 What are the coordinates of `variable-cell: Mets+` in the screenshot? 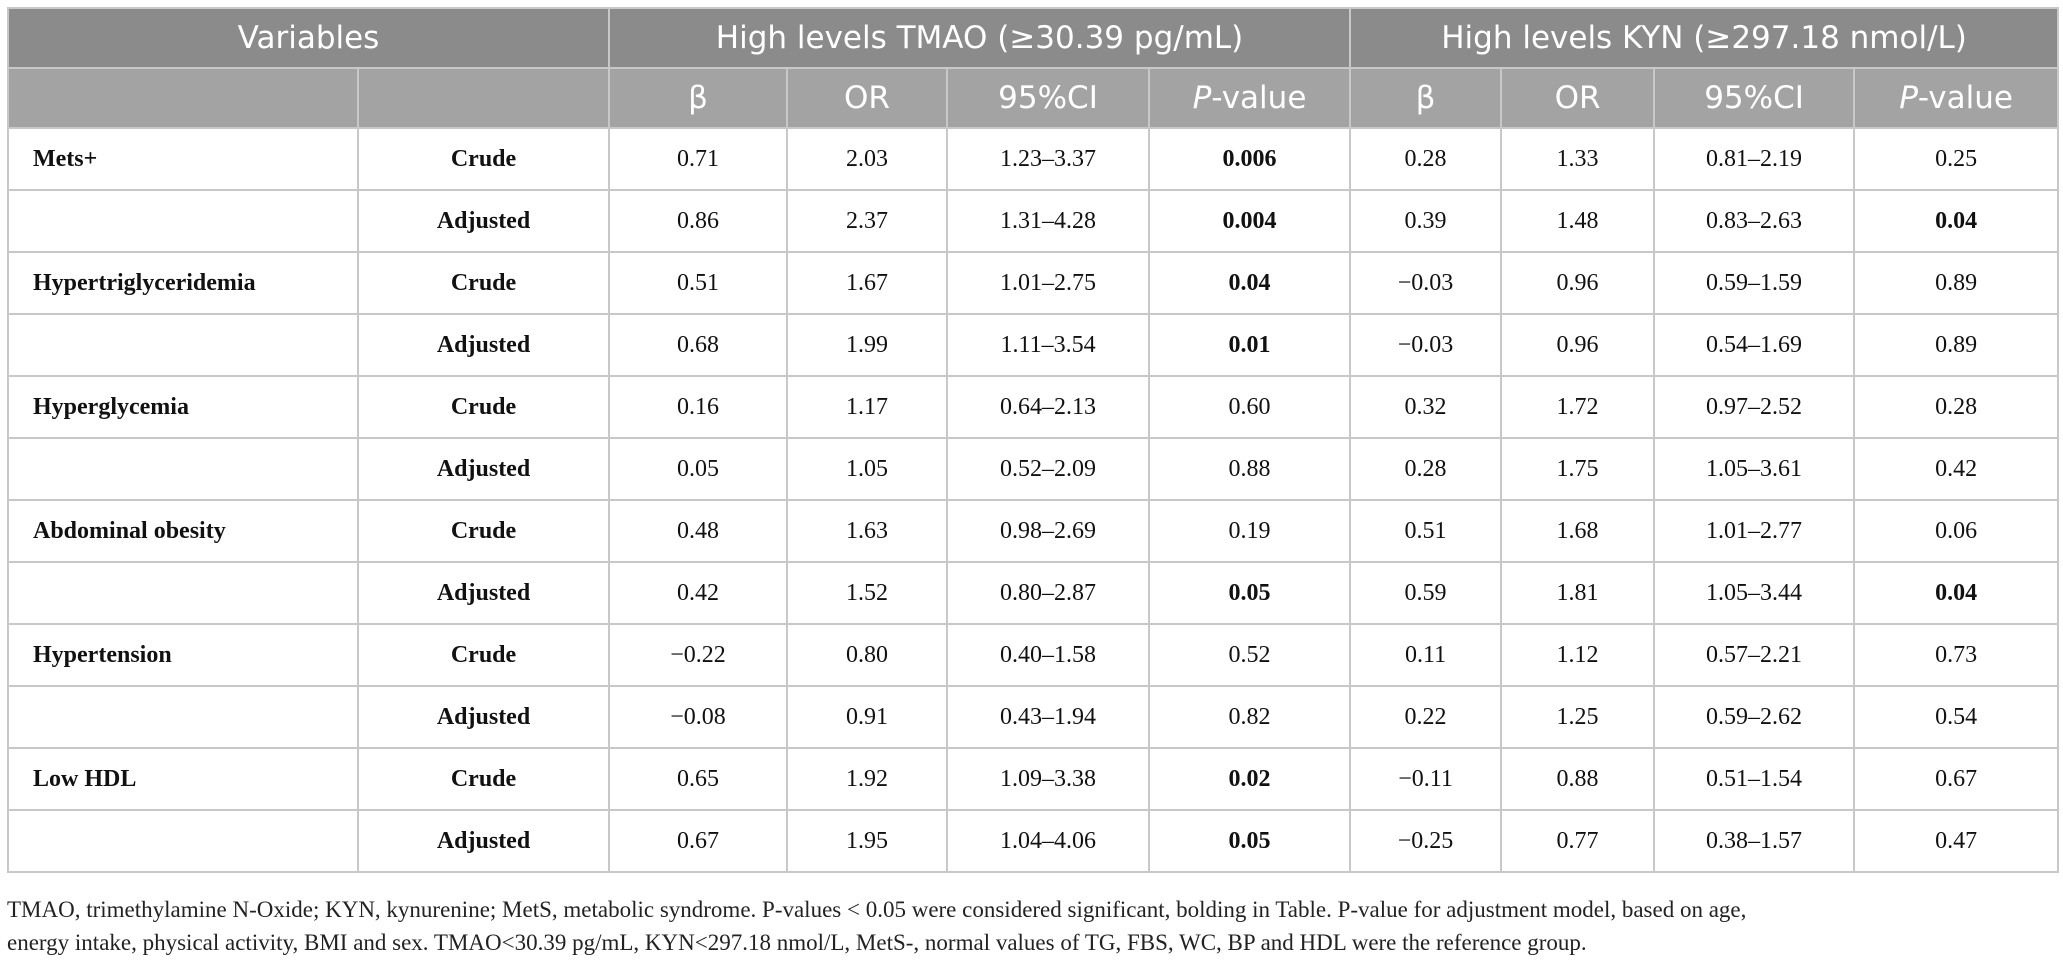 It's located at (183, 159).